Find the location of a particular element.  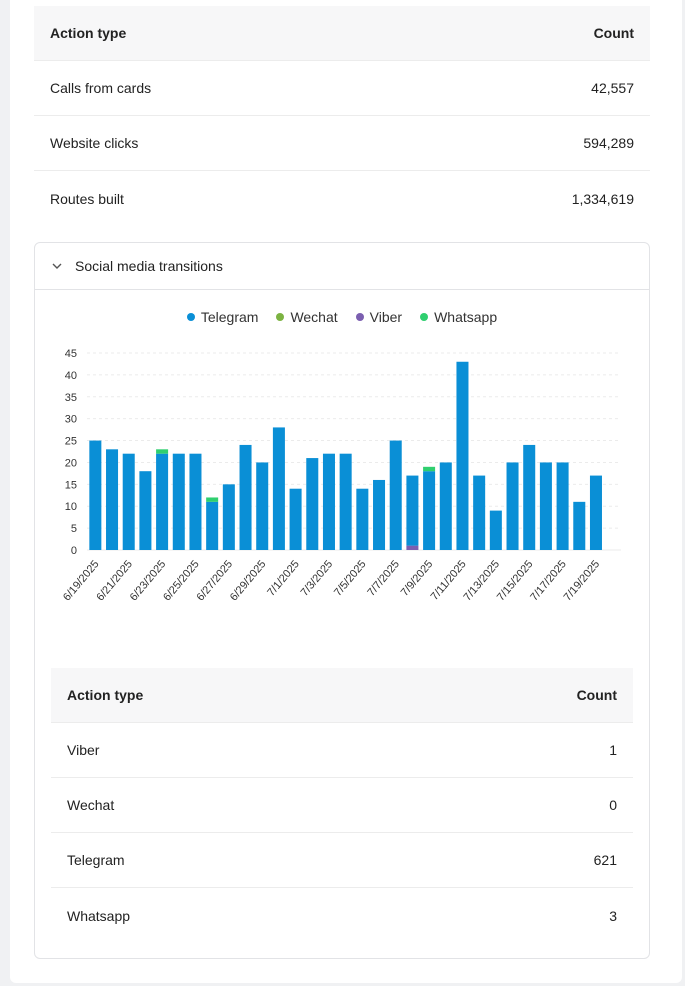

y-tick-label: 5 is located at coordinates (74, 529).